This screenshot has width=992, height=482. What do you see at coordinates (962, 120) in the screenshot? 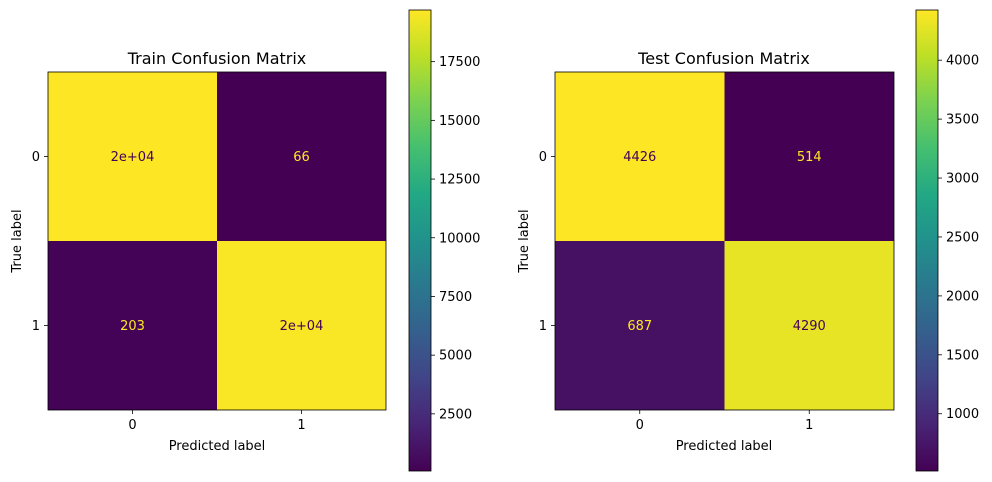
I see `test-colorbar-tick-label-5: 3500` at bounding box center [962, 120].